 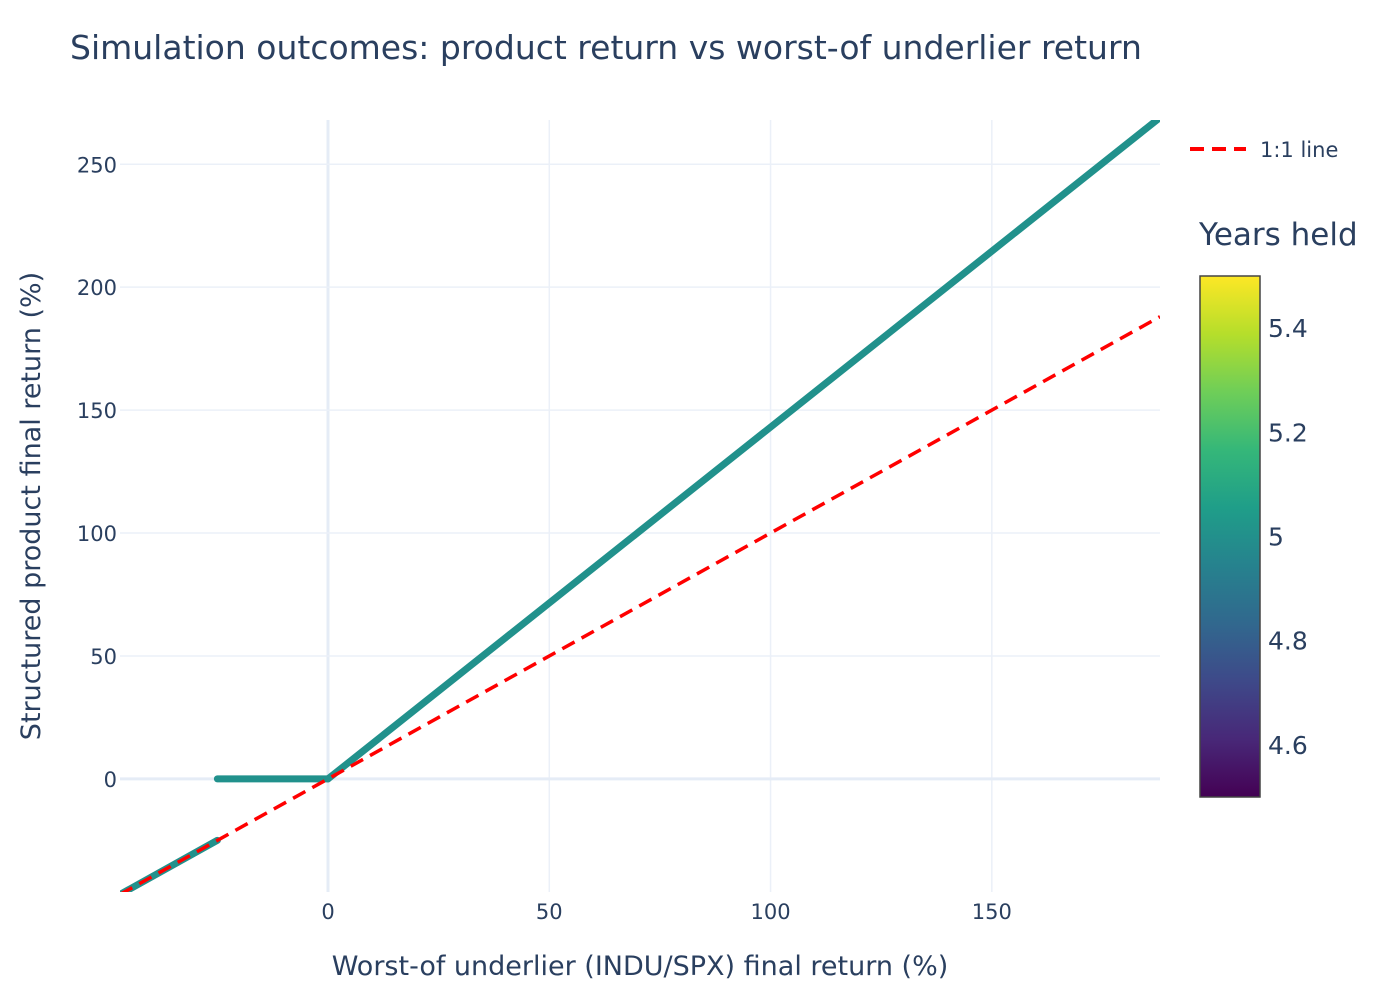 What do you see at coordinates (31, 506) in the screenshot?
I see `y-axis-title: Structured product final return (%)` at bounding box center [31, 506].